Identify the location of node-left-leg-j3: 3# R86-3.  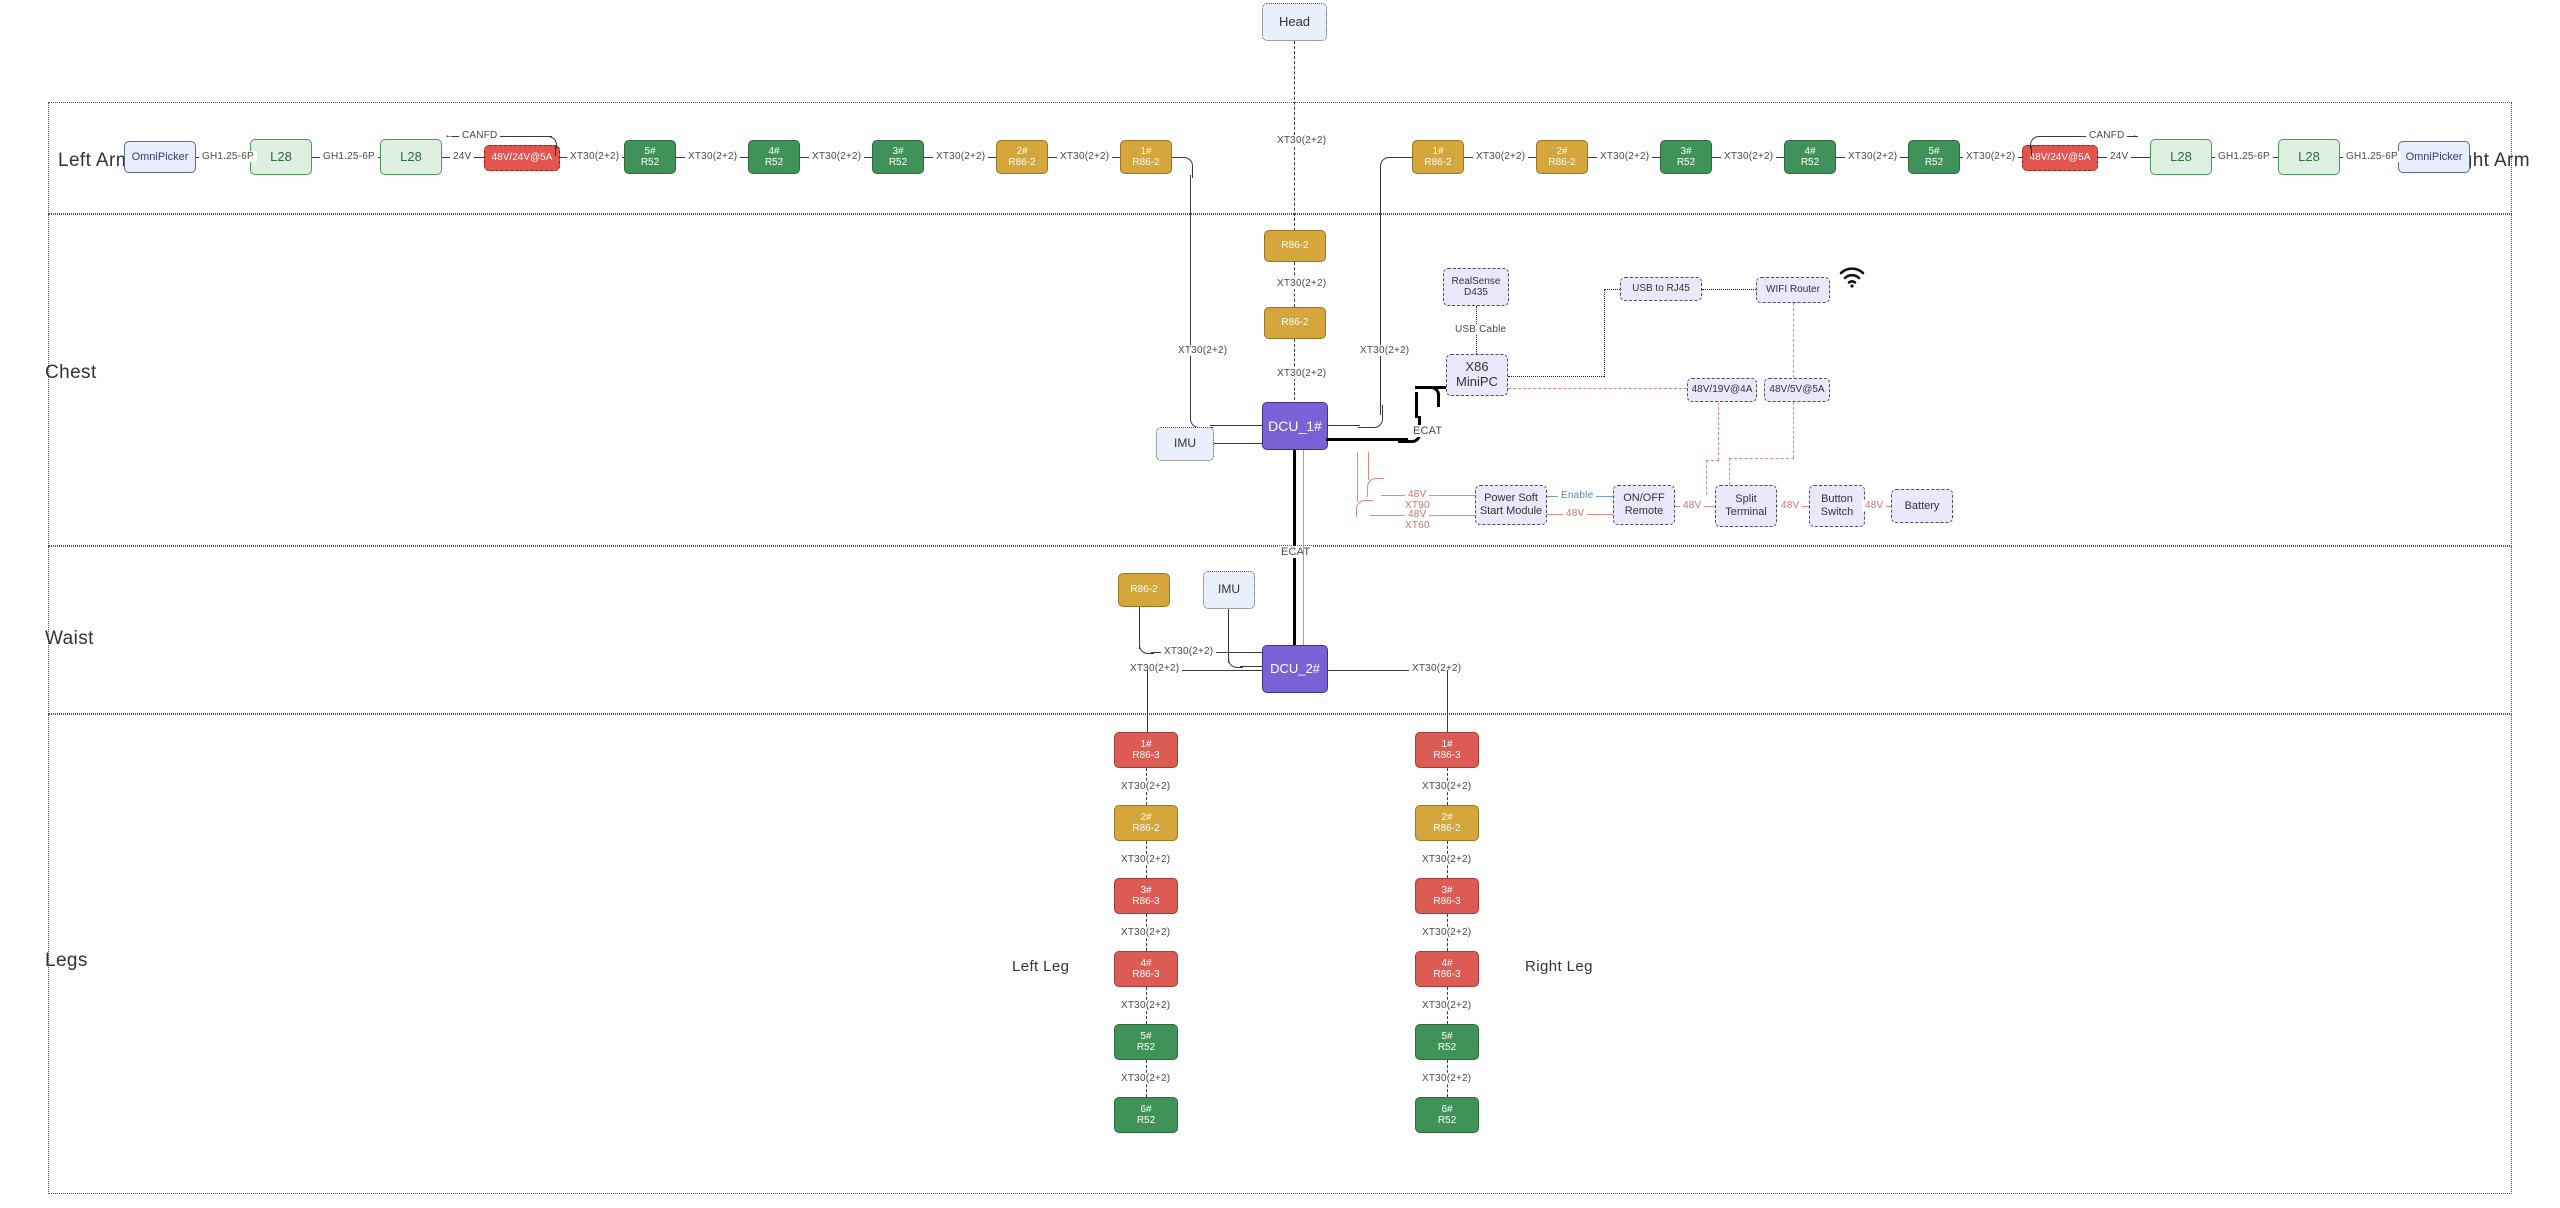
(1146, 896).